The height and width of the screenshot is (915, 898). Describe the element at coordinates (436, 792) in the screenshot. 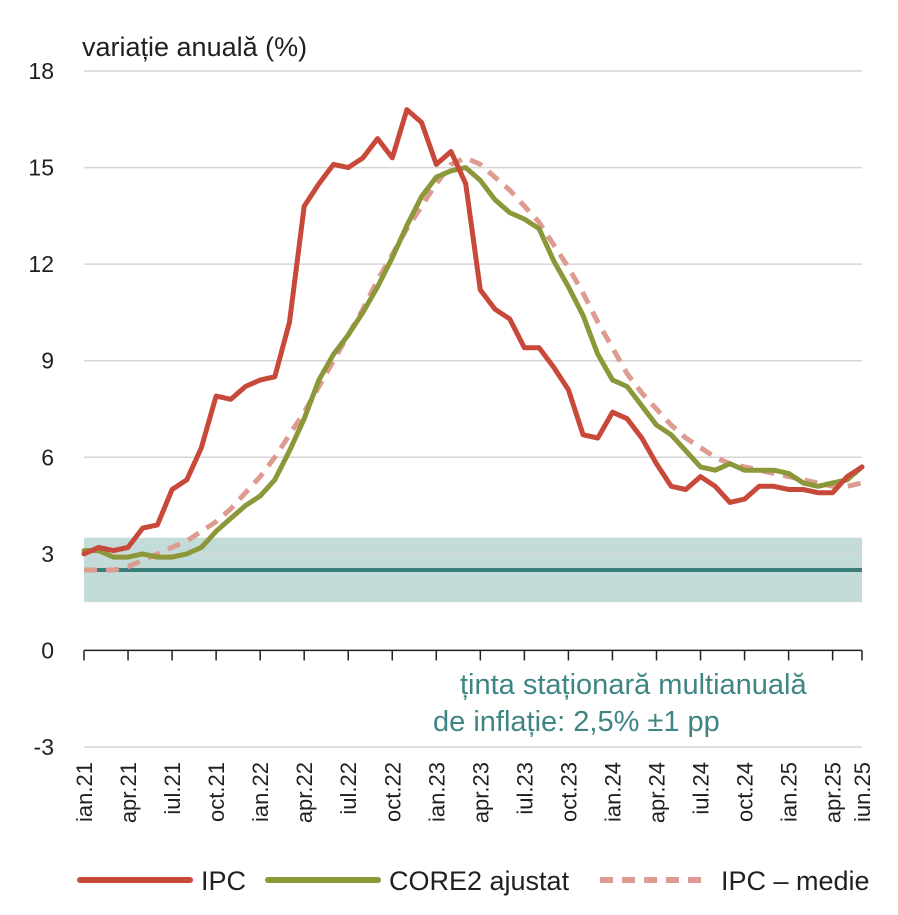

I see `x-tick-label: ian.23` at that location.